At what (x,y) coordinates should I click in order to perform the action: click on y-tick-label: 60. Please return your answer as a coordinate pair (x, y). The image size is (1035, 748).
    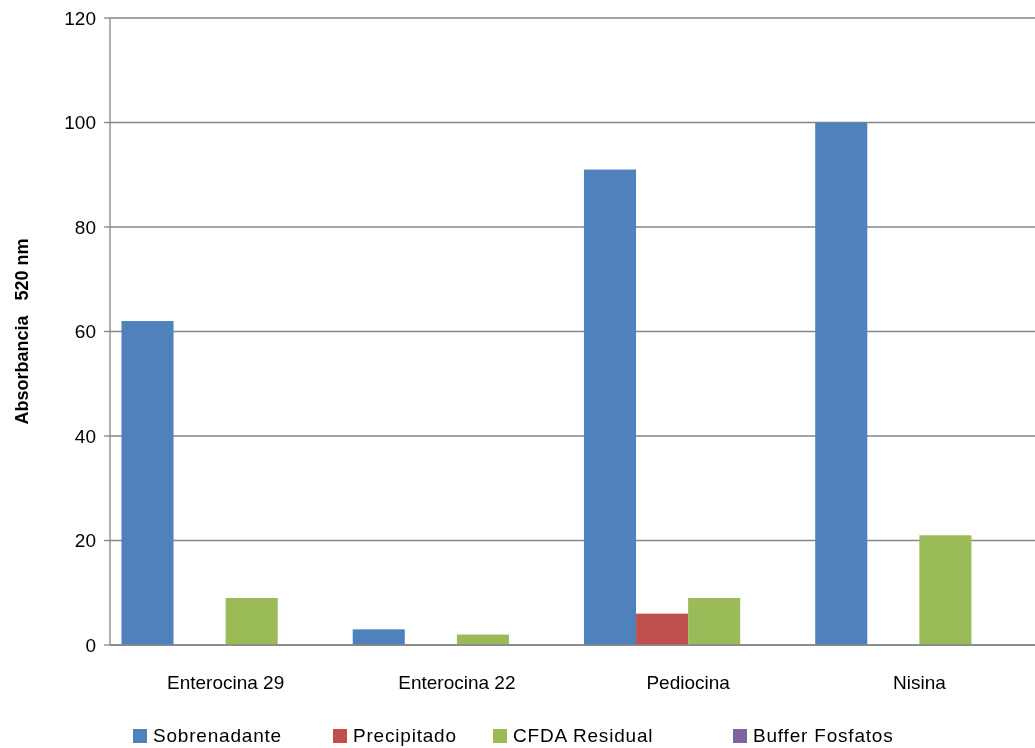
    Looking at the image, I should click on (85, 332).